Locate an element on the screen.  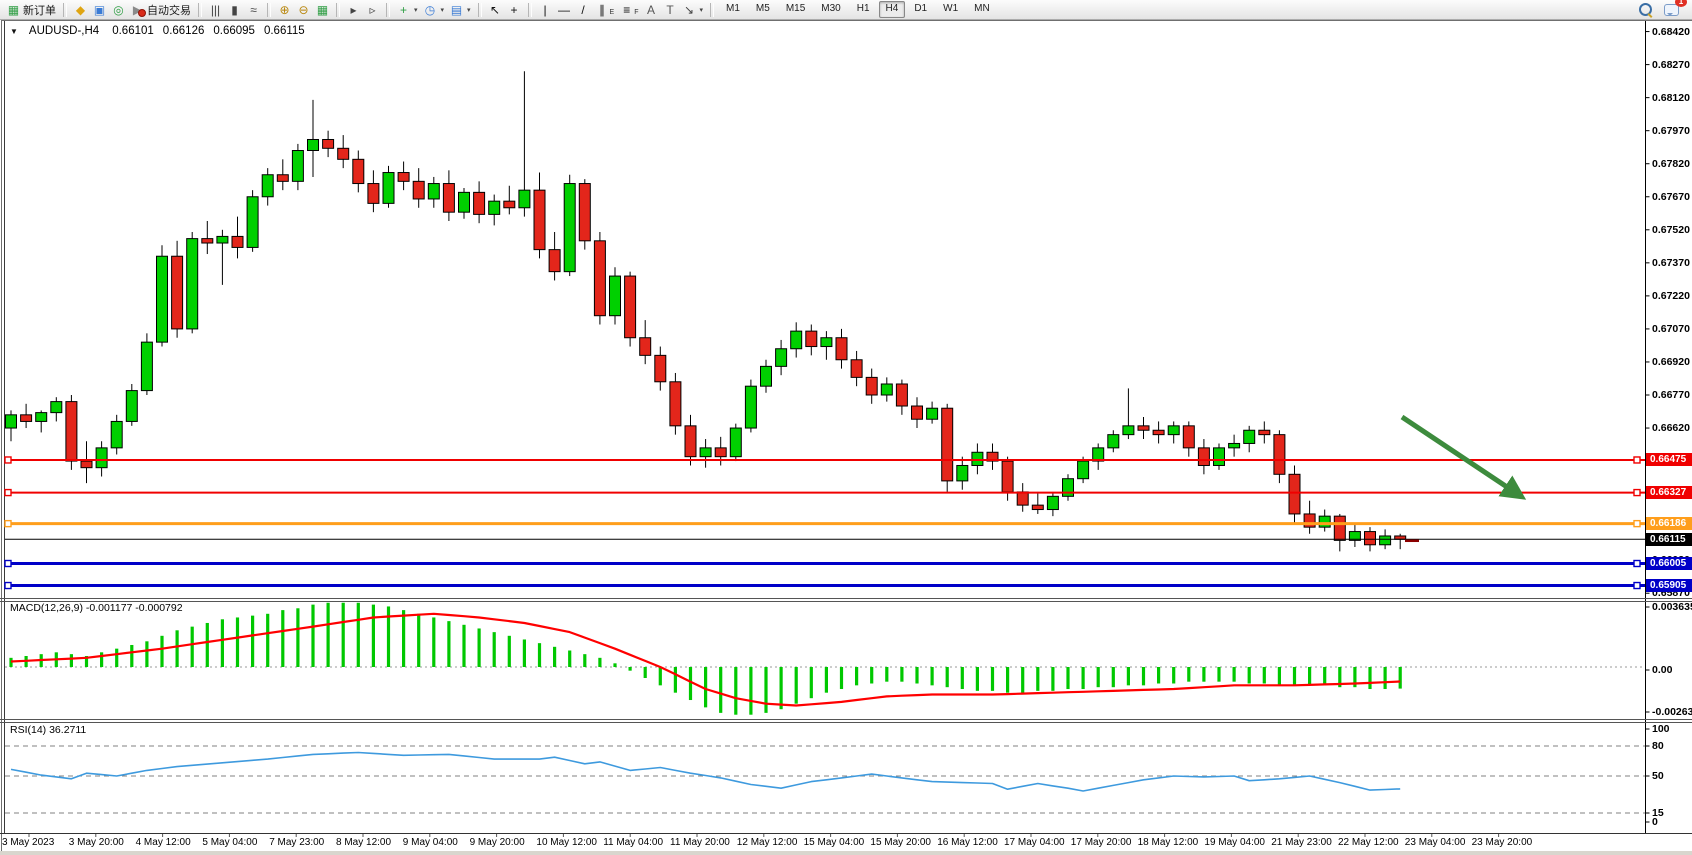
trendline-button: / is located at coordinates (583, 9).